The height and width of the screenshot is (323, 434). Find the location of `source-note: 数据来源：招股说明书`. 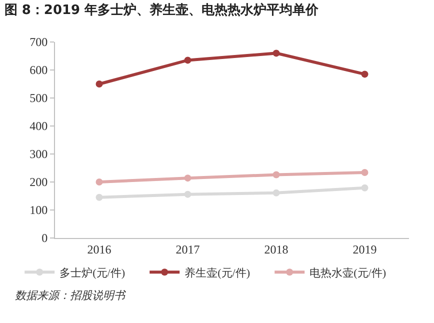

source-note: 数据来源：招股说明书 is located at coordinates (71, 295).